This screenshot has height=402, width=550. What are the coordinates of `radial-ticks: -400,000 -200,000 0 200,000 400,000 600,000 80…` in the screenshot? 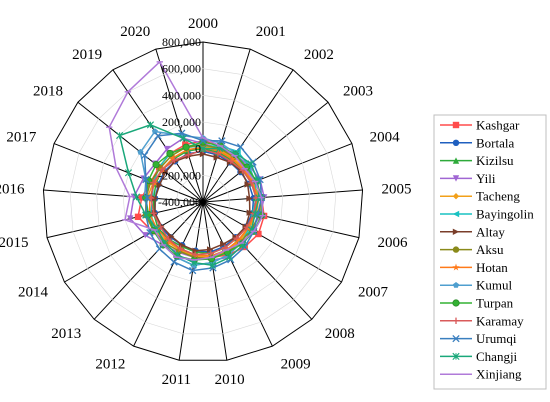 It's located at (179, 122).